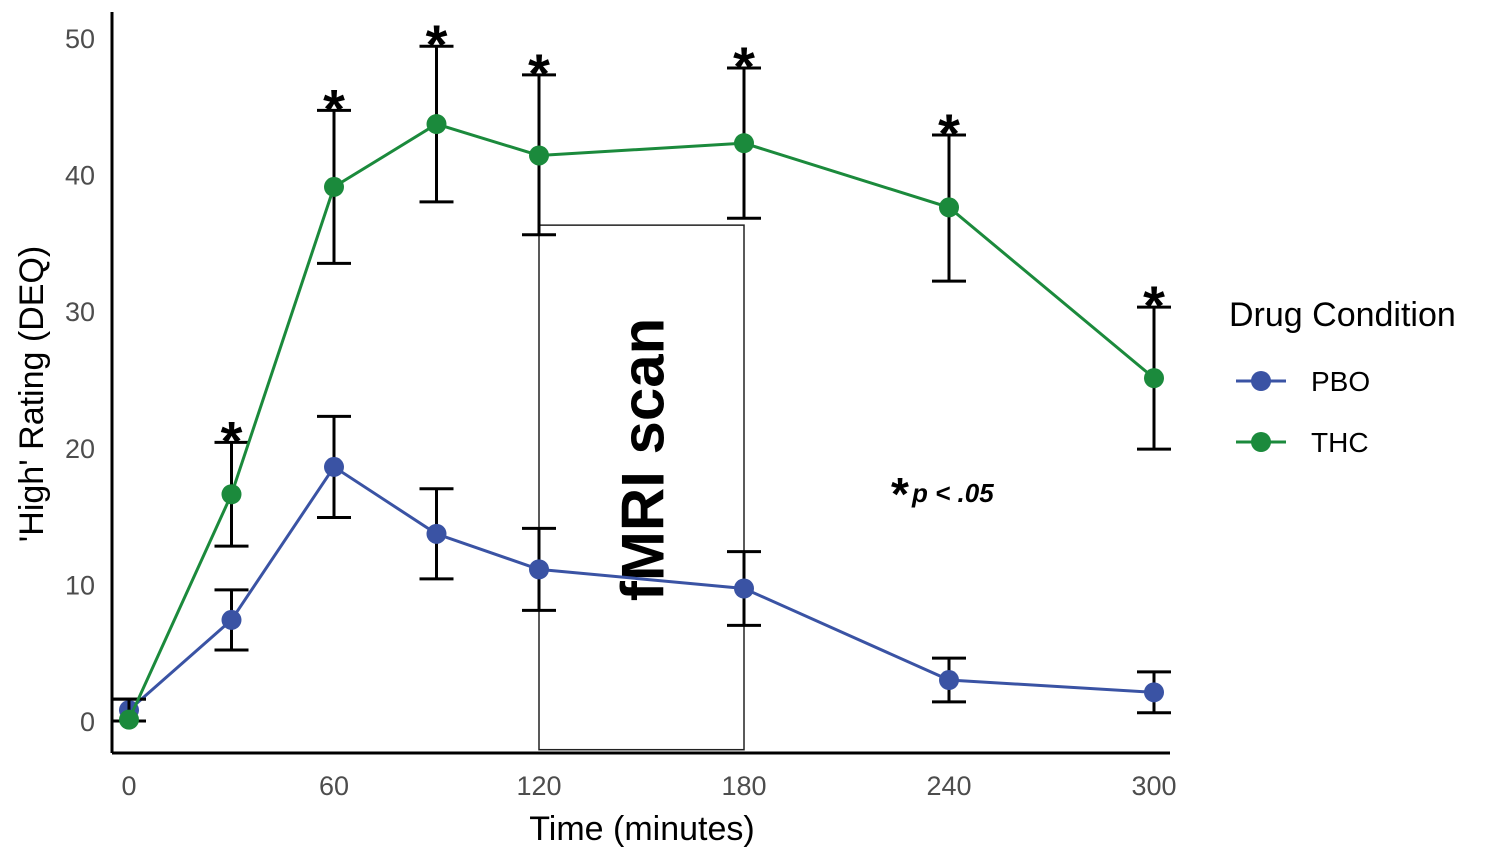  I want to click on legend-item-pbo: PBO, so click(1303, 381).